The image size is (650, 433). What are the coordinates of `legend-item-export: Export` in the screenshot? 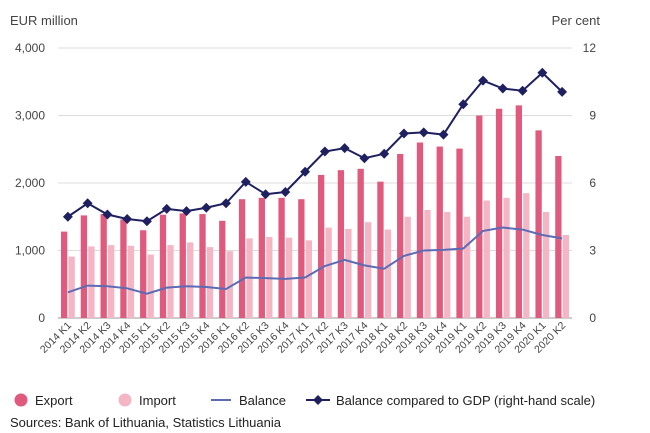 It's located at (43, 400).